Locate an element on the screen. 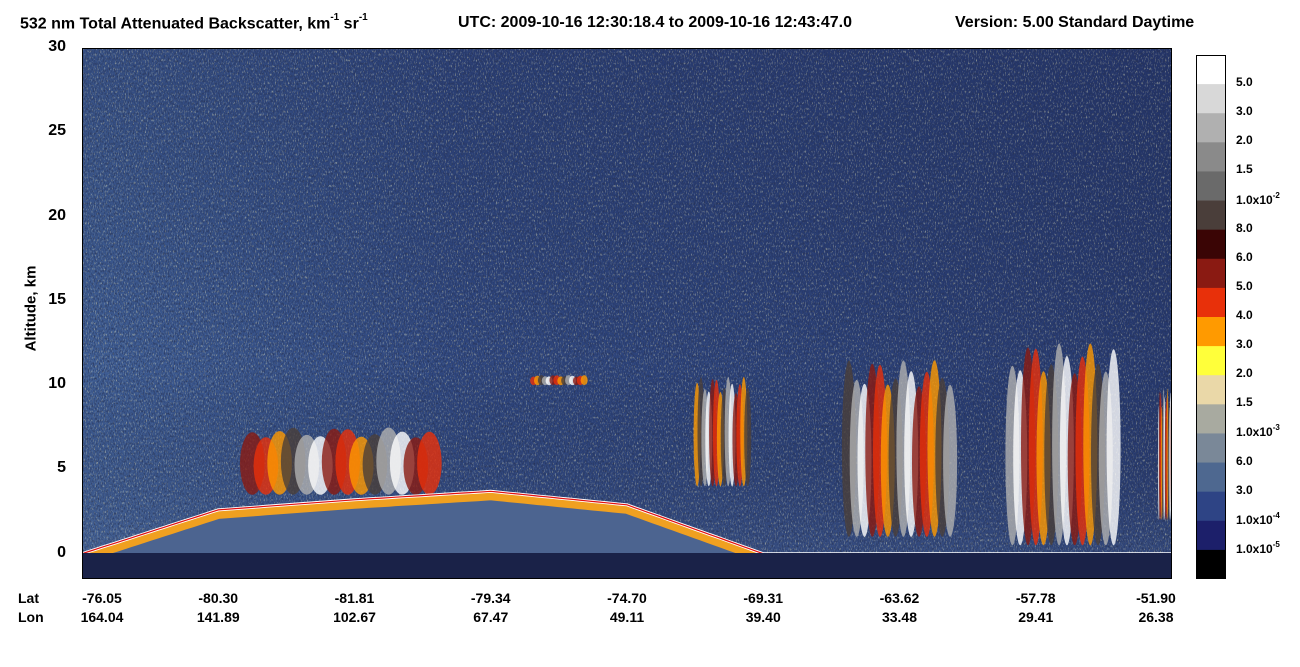 This screenshot has height=667, width=1300. lat-tick-label: -74.70 is located at coordinates (627, 598).